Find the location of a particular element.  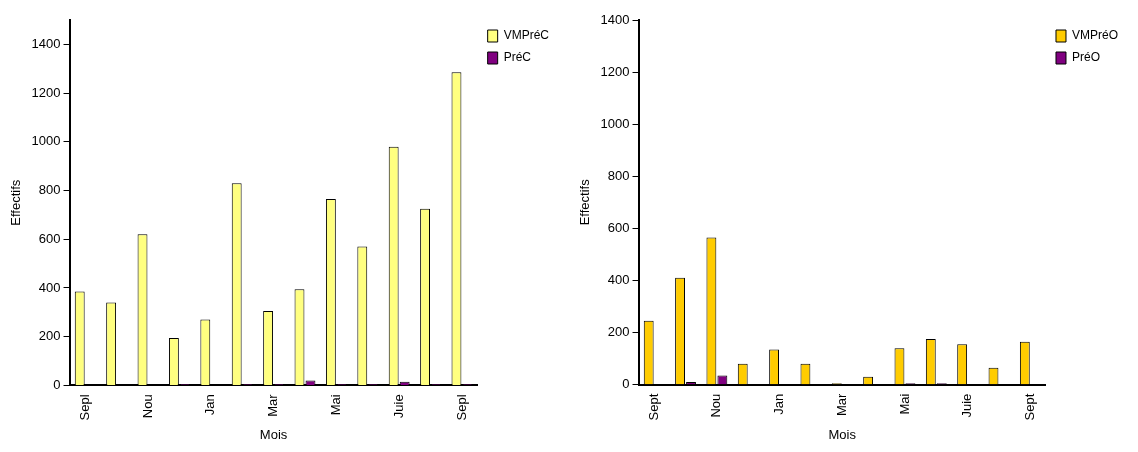

legend-label: VMPréO is located at coordinates (1095, 35).